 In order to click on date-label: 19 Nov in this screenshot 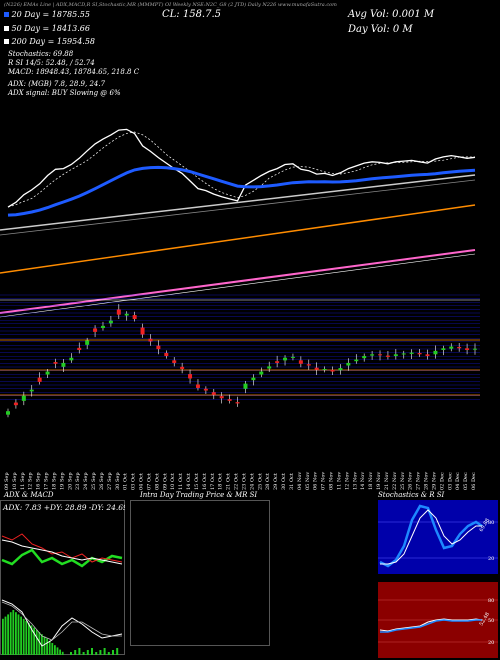, I will do `click(379, 481)`.